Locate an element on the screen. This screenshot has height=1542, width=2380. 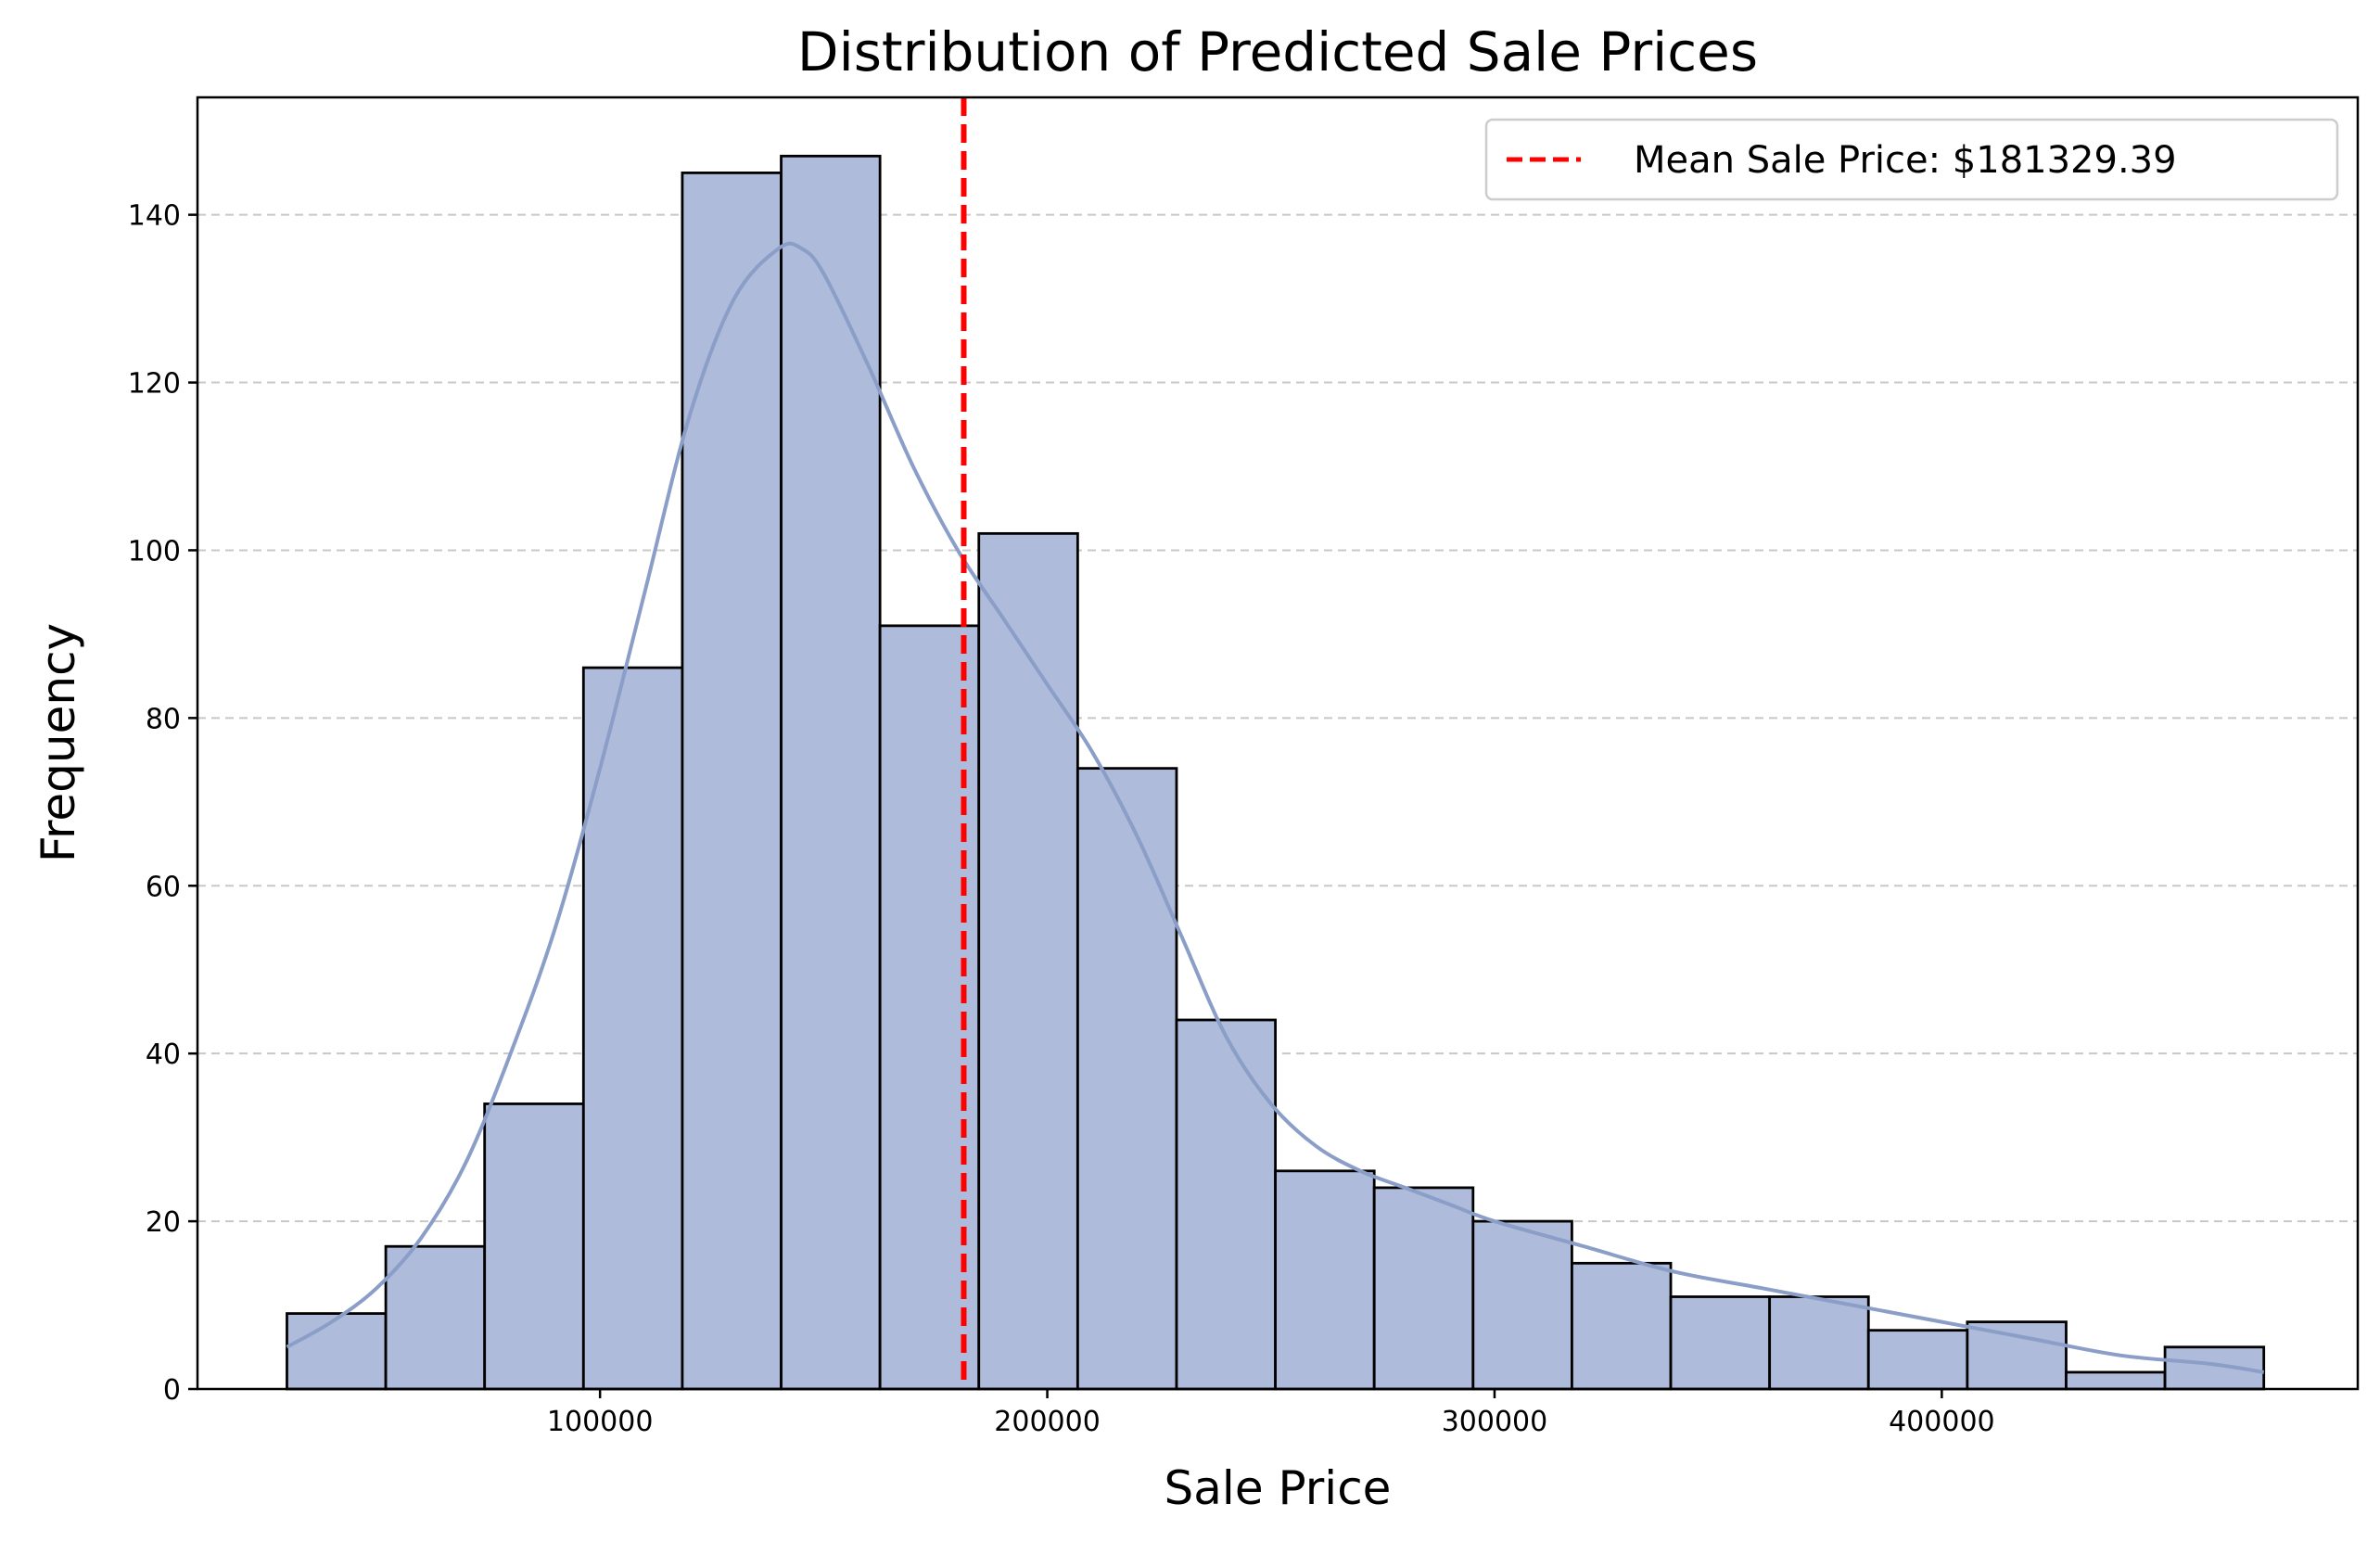
legend: Mean Sale Price: $181329.39 is located at coordinates (1911, 159).